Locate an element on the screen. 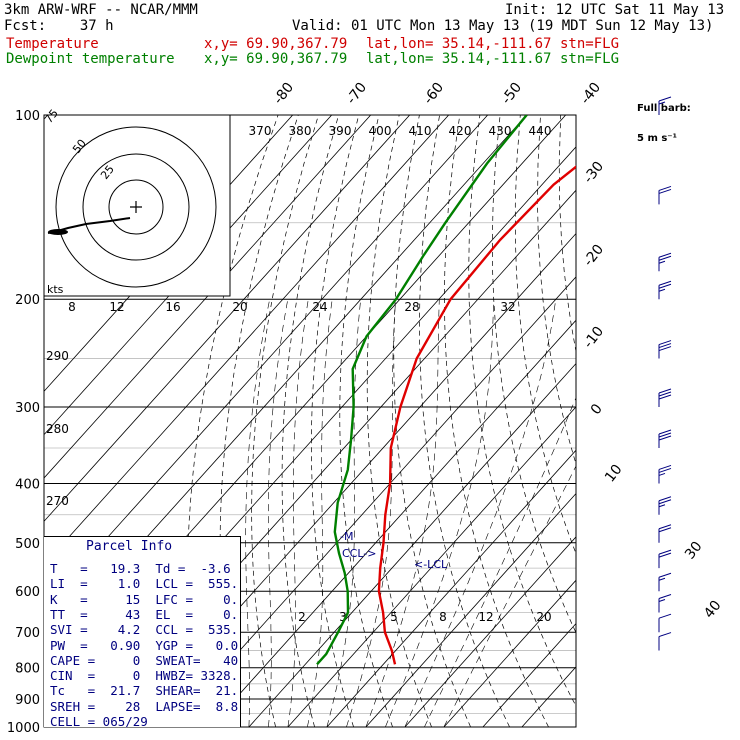 Image resolution: width=740 pixels, height=740 pixels. mixing-ratio-label: 24 is located at coordinates (319, 307).